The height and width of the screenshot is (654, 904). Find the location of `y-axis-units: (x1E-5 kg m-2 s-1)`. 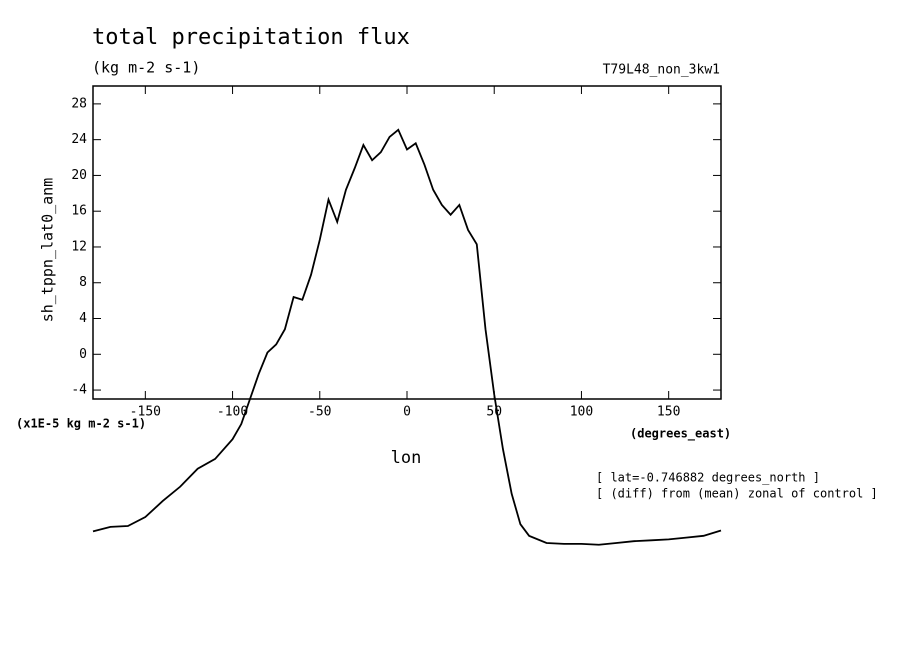

y-axis-units: (x1E-5 kg m-2 s-1) is located at coordinates (81, 424).